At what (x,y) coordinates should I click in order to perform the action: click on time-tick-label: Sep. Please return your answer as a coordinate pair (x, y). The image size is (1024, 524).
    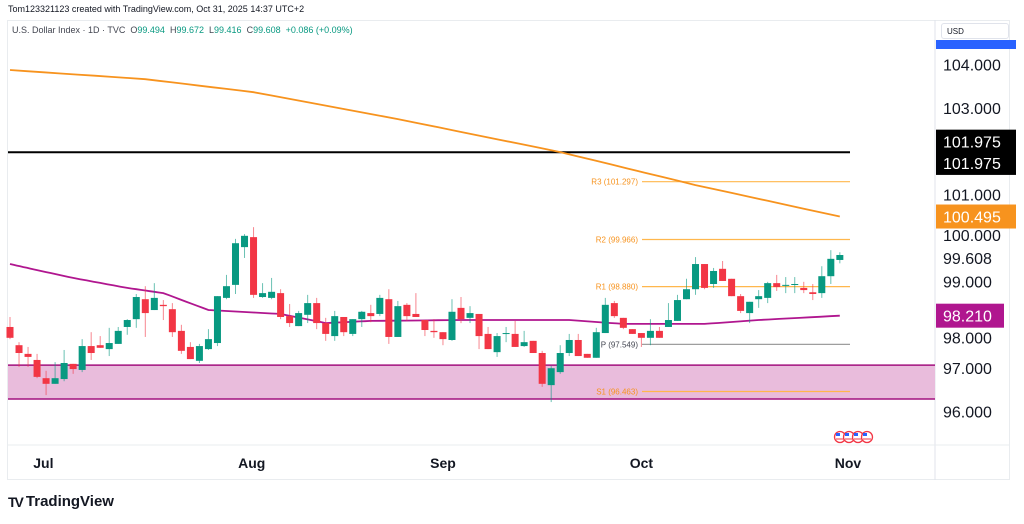
    Looking at the image, I should click on (443, 463).